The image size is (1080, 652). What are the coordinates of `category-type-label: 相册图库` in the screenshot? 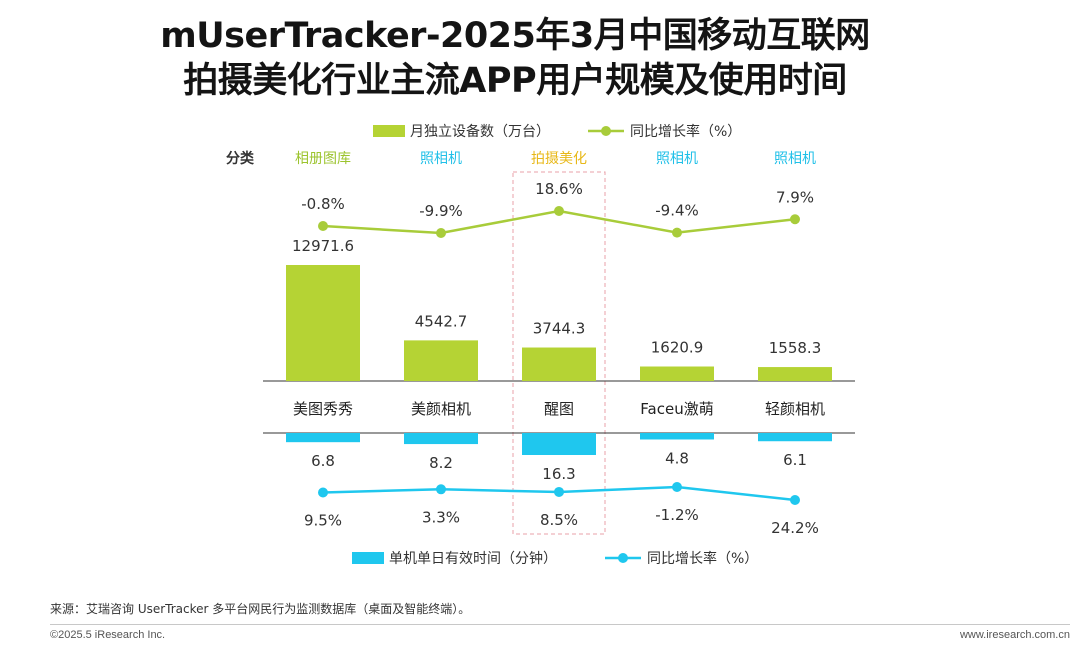 It's located at (323, 159).